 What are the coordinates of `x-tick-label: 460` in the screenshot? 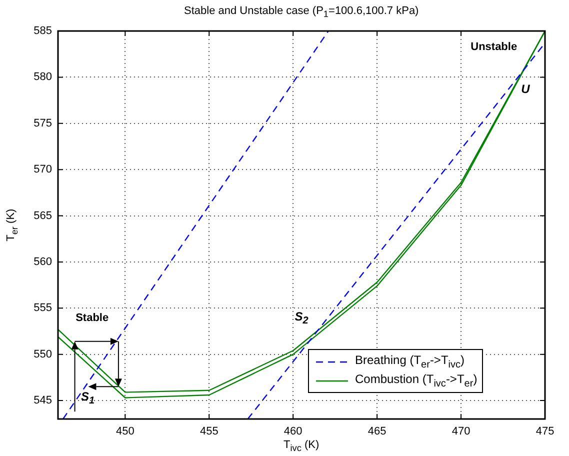 It's located at (293, 432).